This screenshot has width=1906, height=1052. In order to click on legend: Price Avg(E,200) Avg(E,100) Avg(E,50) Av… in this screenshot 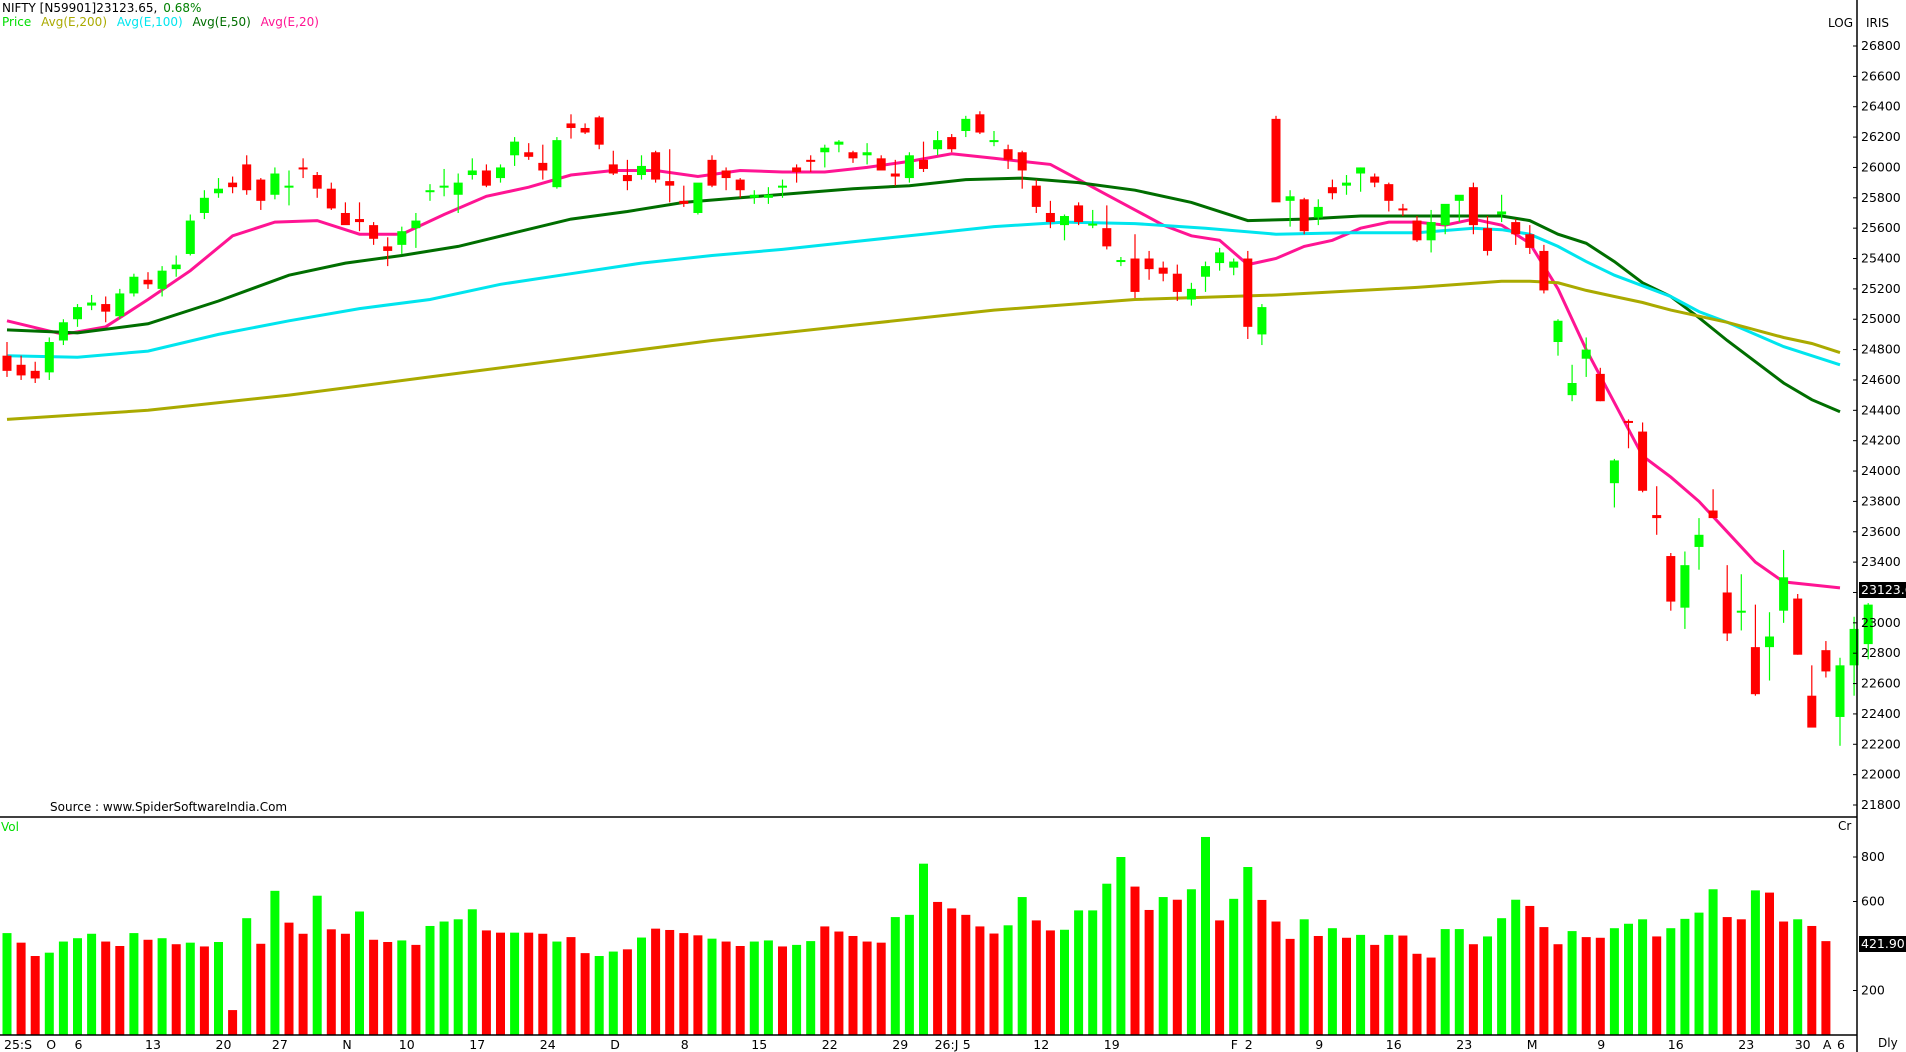, I will do `click(163, 22)`.